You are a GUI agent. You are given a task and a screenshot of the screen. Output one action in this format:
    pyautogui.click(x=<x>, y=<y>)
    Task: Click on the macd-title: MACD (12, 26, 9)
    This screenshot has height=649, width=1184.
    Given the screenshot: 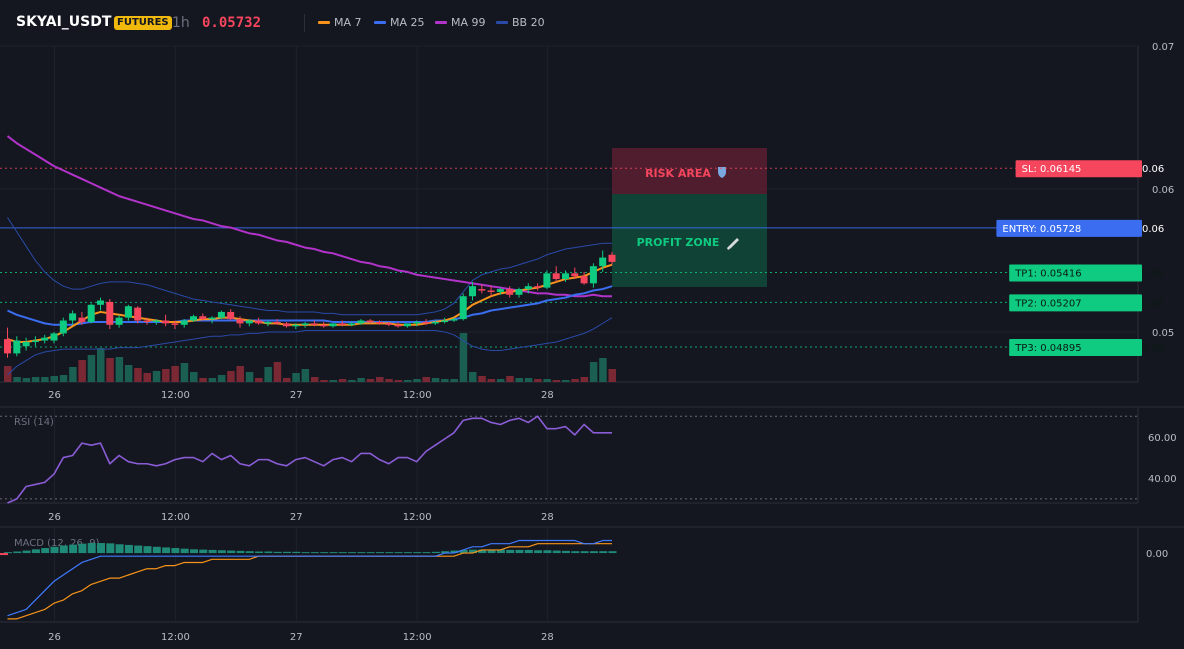 What is the action you would take?
    pyautogui.click(x=57, y=543)
    